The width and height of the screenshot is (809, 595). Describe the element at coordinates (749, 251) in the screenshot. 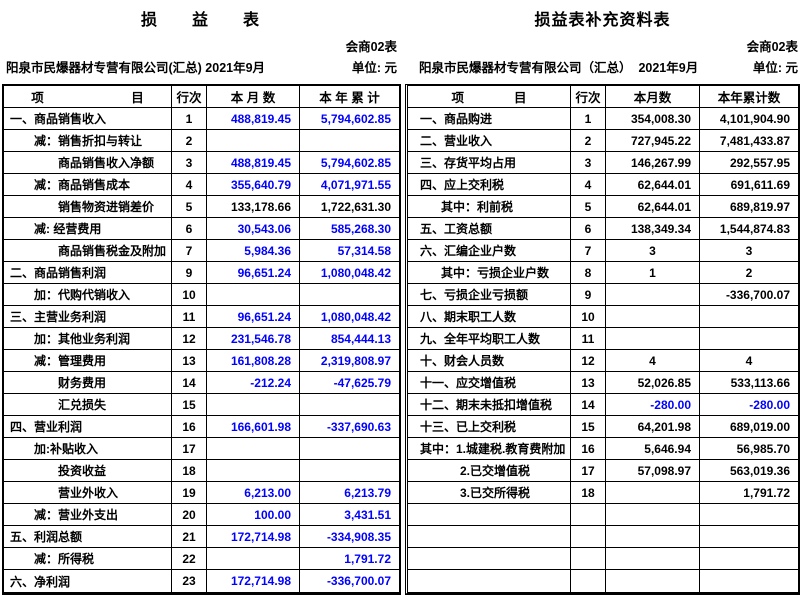

I see `ytd-value-cell: 3` at that location.